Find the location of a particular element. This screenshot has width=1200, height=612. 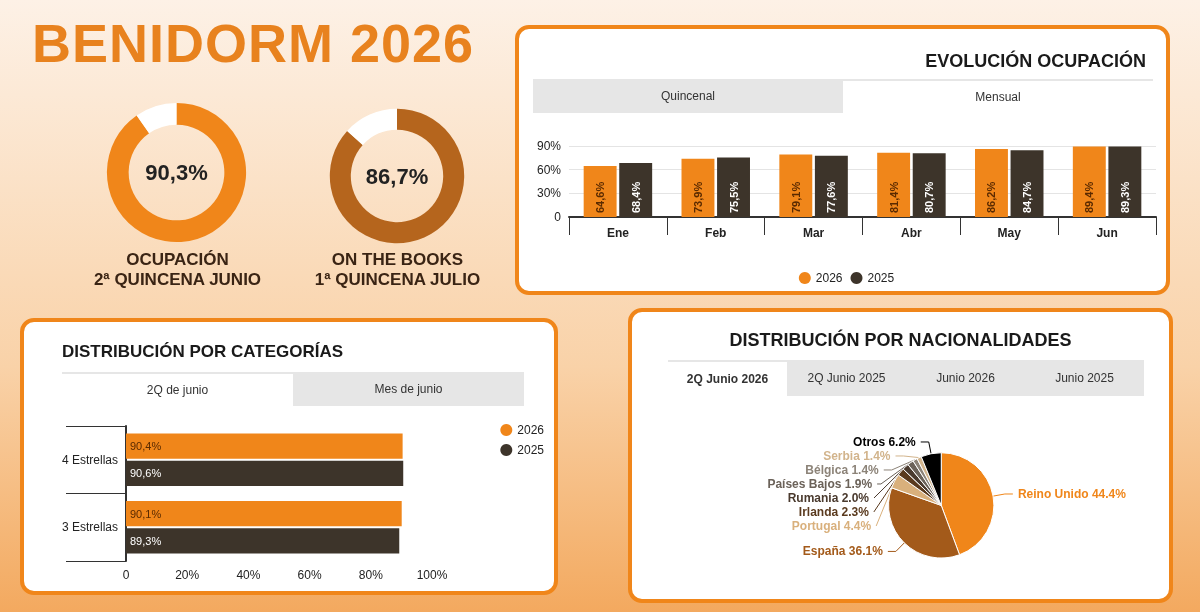

x-tick-label: 60% is located at coordinates (309, 575).